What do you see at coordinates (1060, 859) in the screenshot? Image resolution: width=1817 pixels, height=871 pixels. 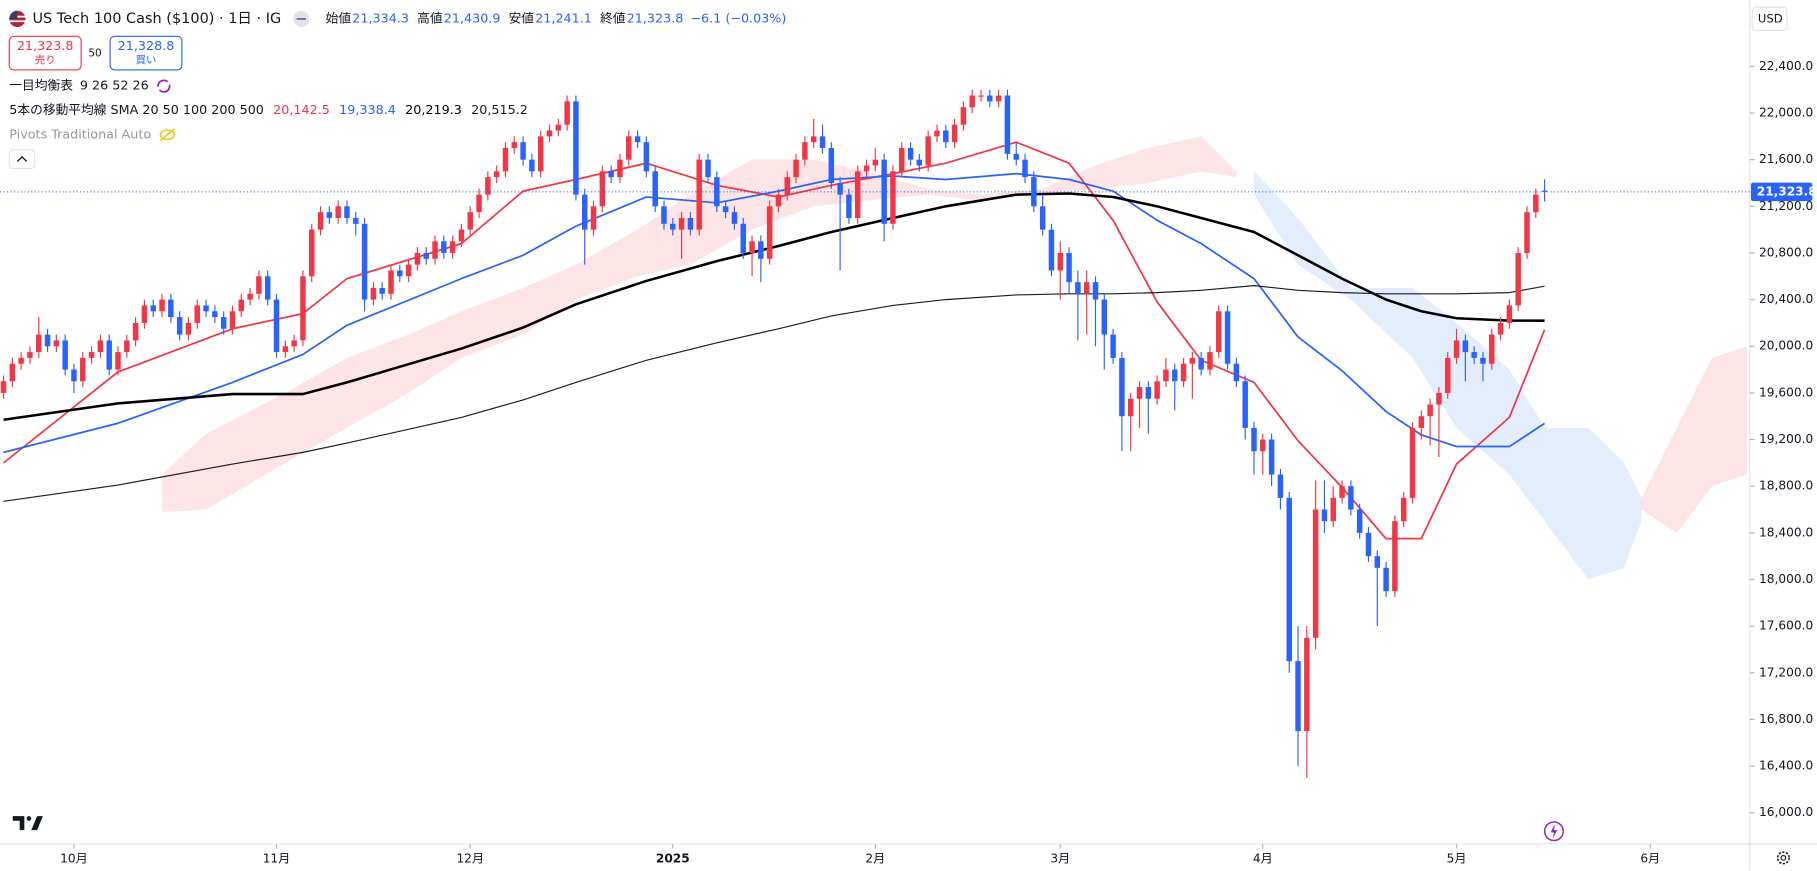 I see `x-tick-label: 3月` at bounding box center [1060, 859].